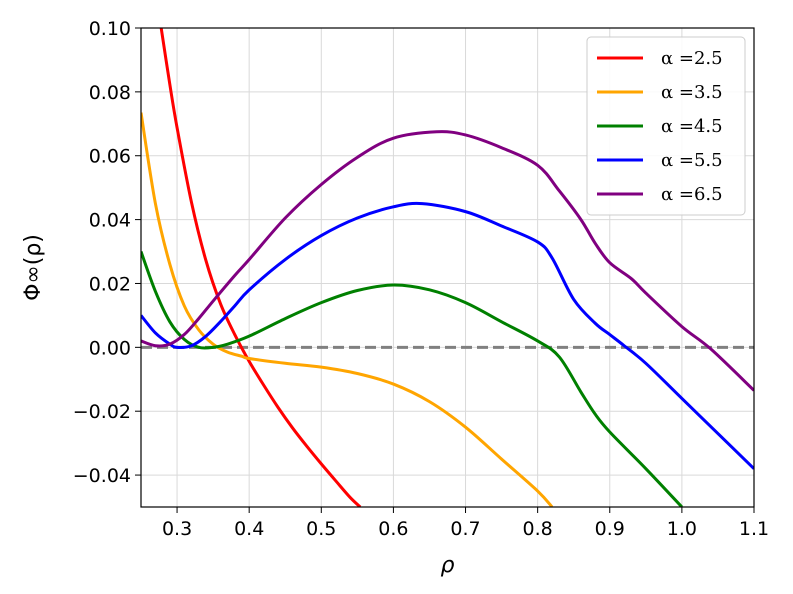  Describe the element at coordinates (692, 126) in the screenshot. I see `legend-label-3: α =4.5` at that location.